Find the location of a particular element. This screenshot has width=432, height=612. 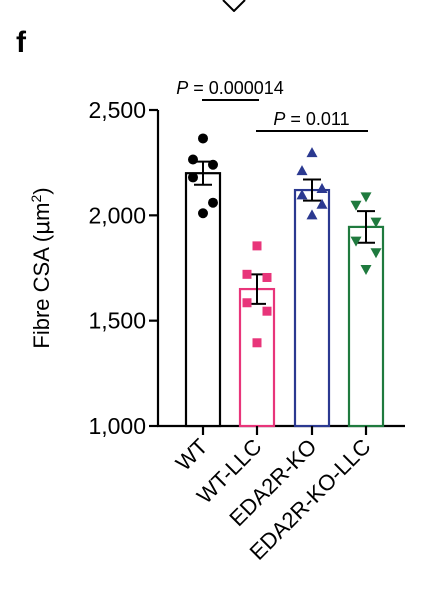

svg-text: Fibre CSA (μm2) is located at coordinates (41, 267).